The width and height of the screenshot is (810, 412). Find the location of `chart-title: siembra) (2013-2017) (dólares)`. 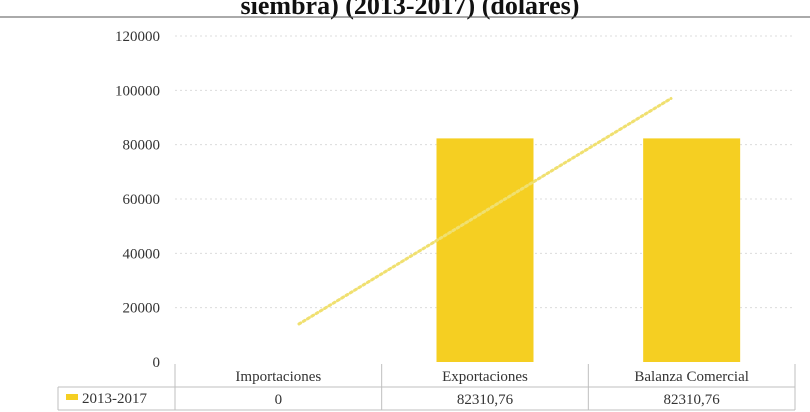

chart-title: siembra) (2013-2017) (dólares) is located at coordinates (410, 10).